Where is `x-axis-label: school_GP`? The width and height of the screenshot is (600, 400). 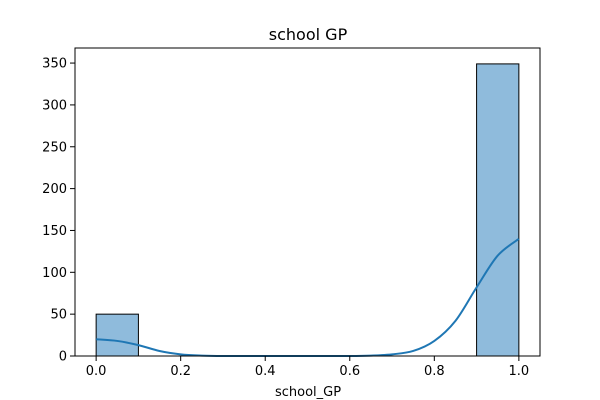
x-axis-label: school_GP is located at coordinates (308, 392).